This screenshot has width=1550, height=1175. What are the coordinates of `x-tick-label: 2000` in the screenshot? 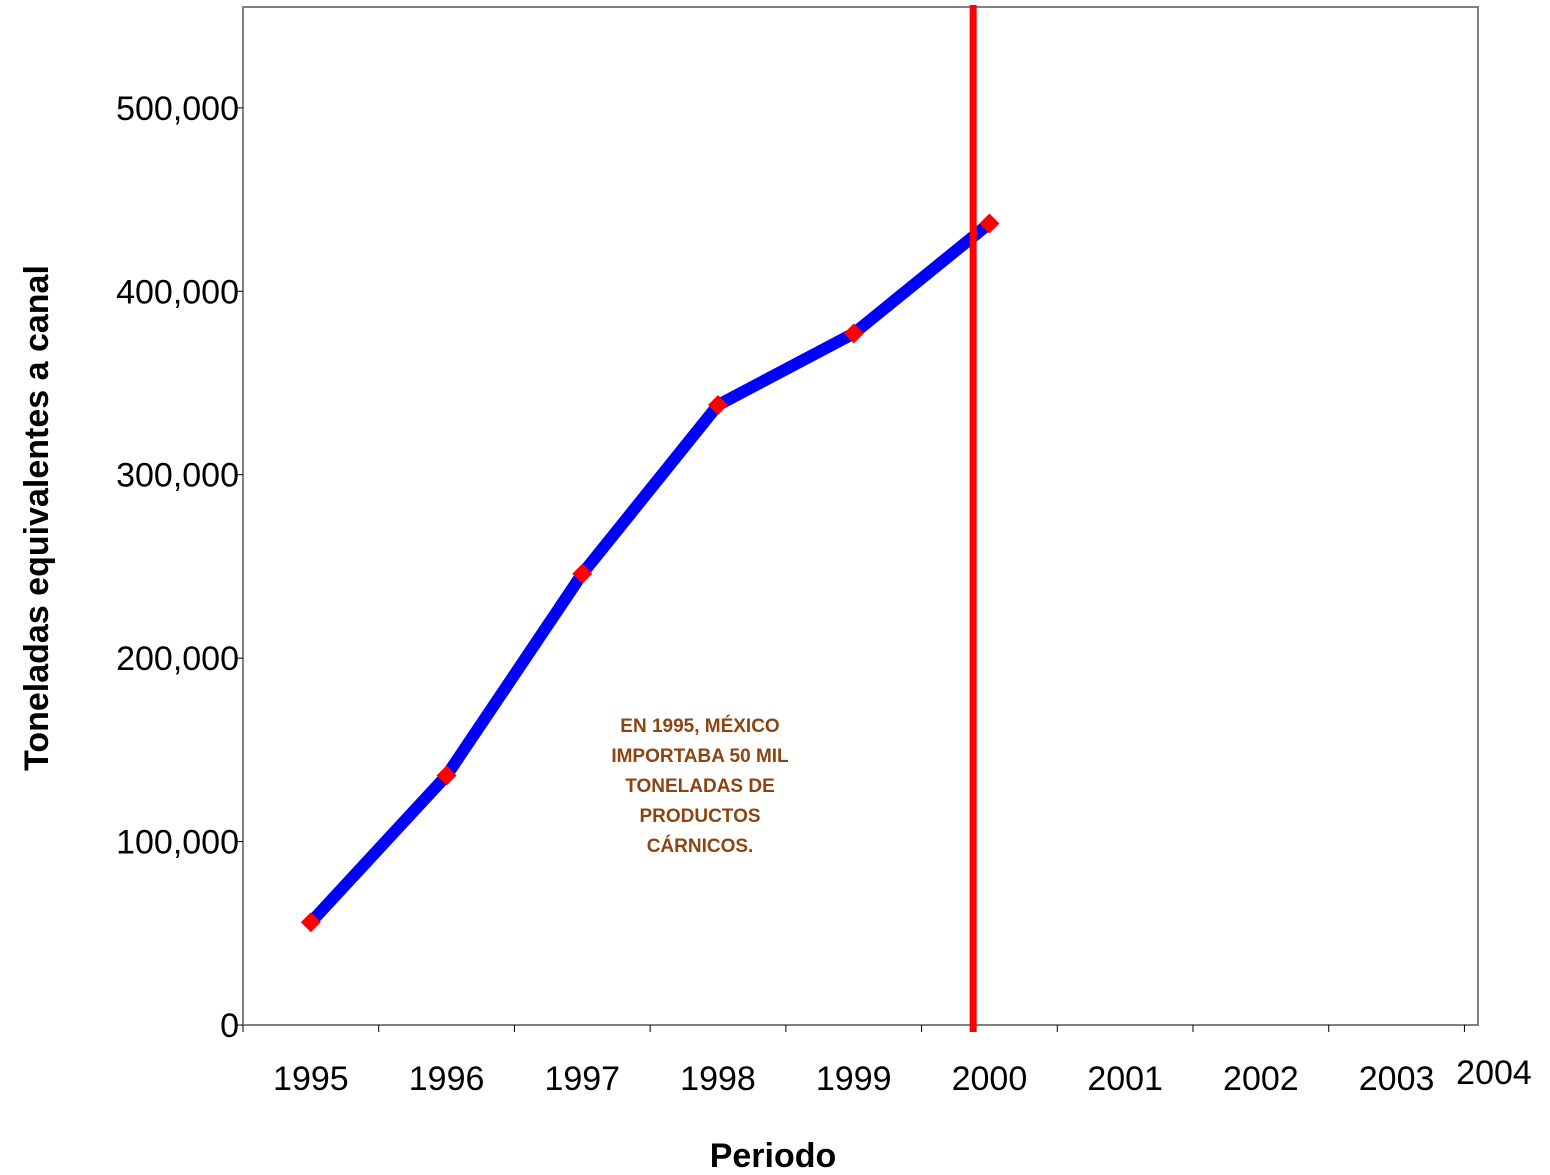 It's located at (990, 1079).